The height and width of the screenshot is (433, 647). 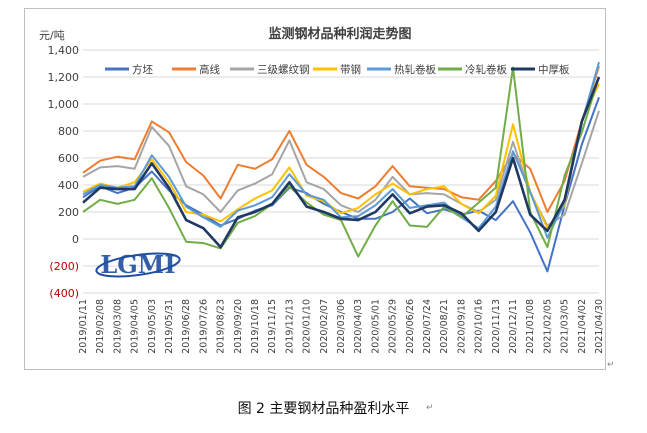 What do you see at coordinates (444, 326) in the screenshot?
I see `x-tick-label: 2020/08/21` at bounding box center [444, 326].